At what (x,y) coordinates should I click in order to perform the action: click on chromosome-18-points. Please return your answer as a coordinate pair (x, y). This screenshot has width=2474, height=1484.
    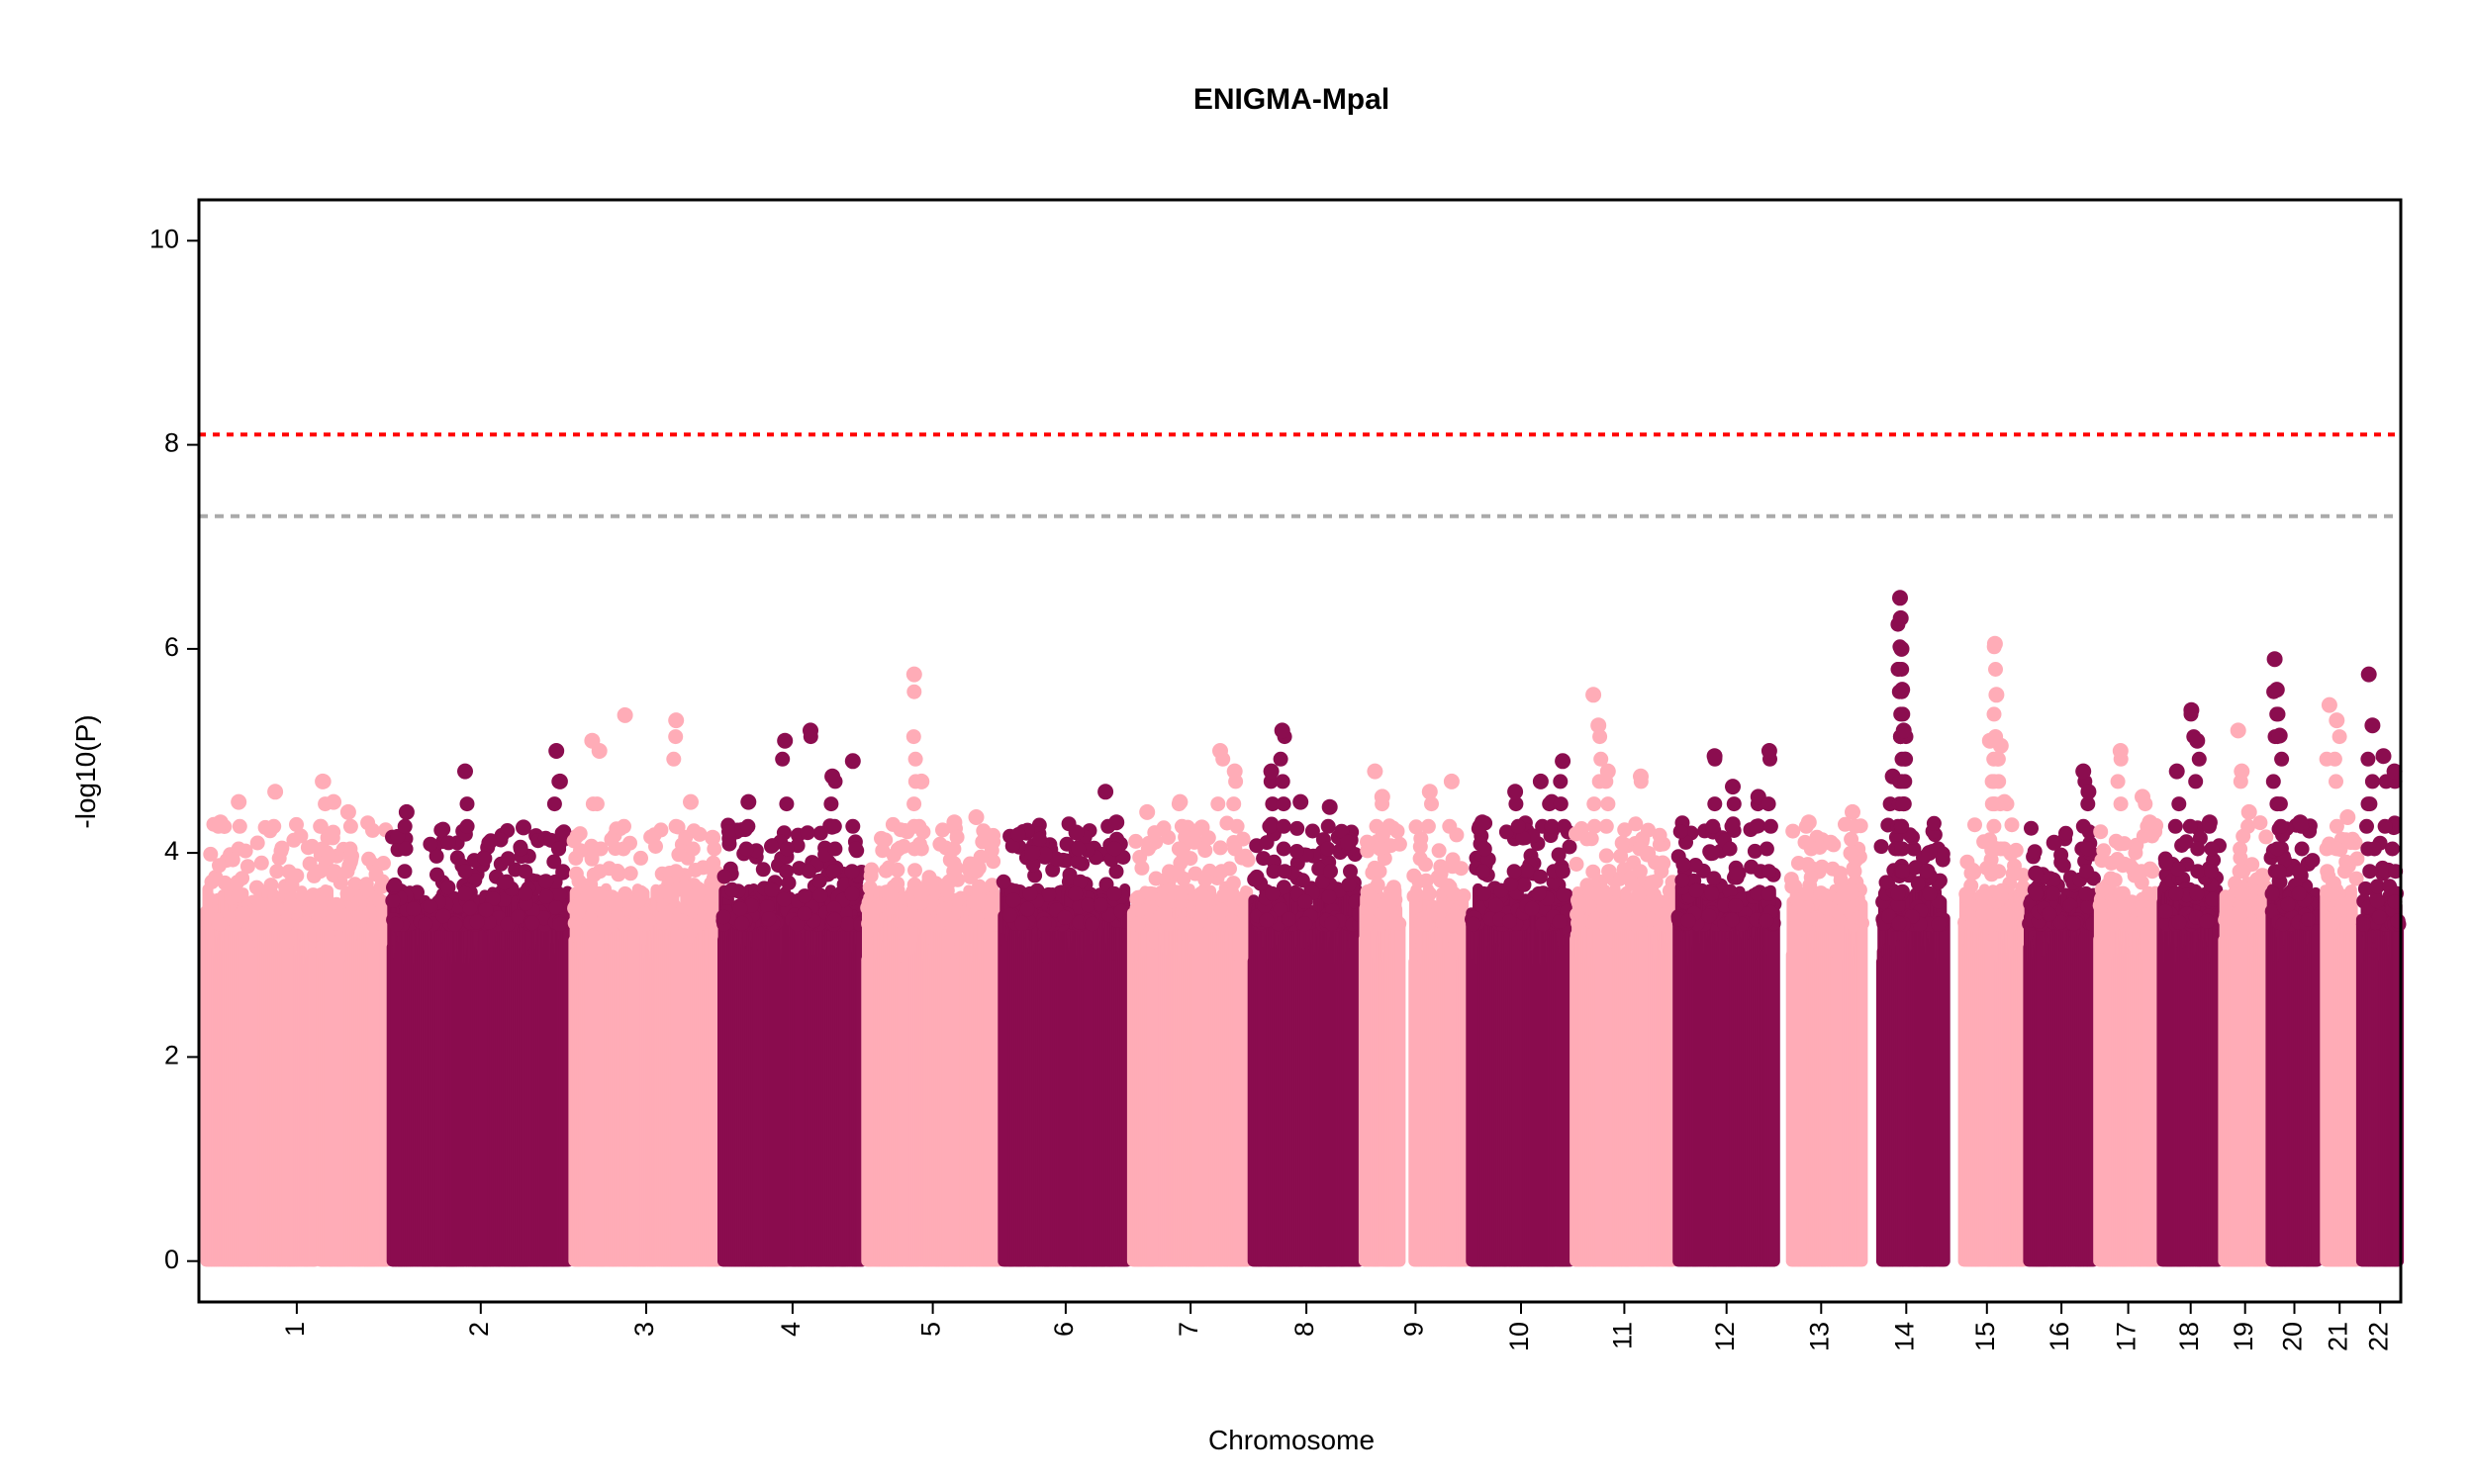
    Looking at the image, I should click on (2192, 984).